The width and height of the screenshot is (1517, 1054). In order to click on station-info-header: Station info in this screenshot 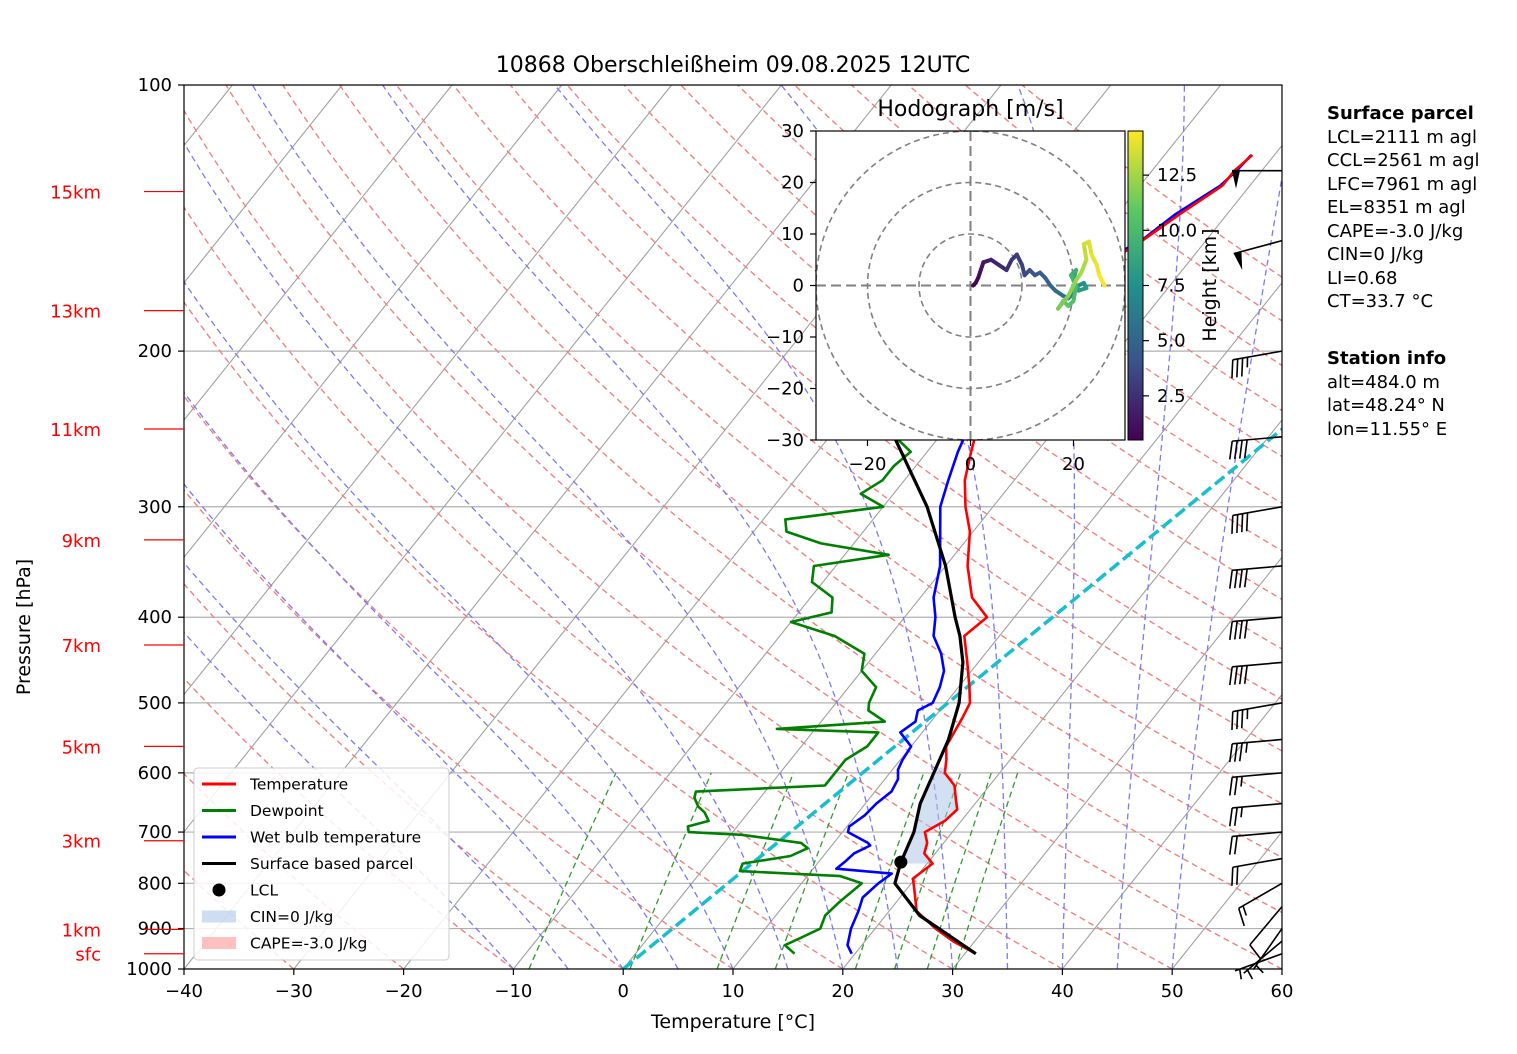, I will do `click(1387, 358)`.